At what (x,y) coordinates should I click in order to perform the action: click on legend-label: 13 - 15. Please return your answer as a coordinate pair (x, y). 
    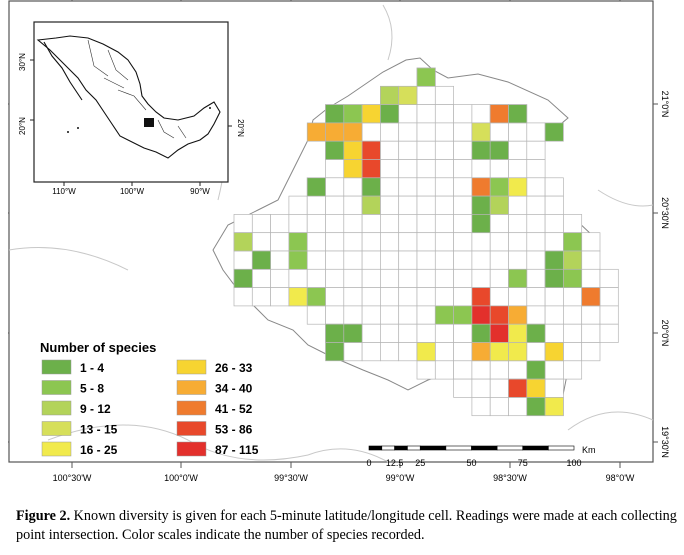
    Looking at the image, I should click on (99, 430).